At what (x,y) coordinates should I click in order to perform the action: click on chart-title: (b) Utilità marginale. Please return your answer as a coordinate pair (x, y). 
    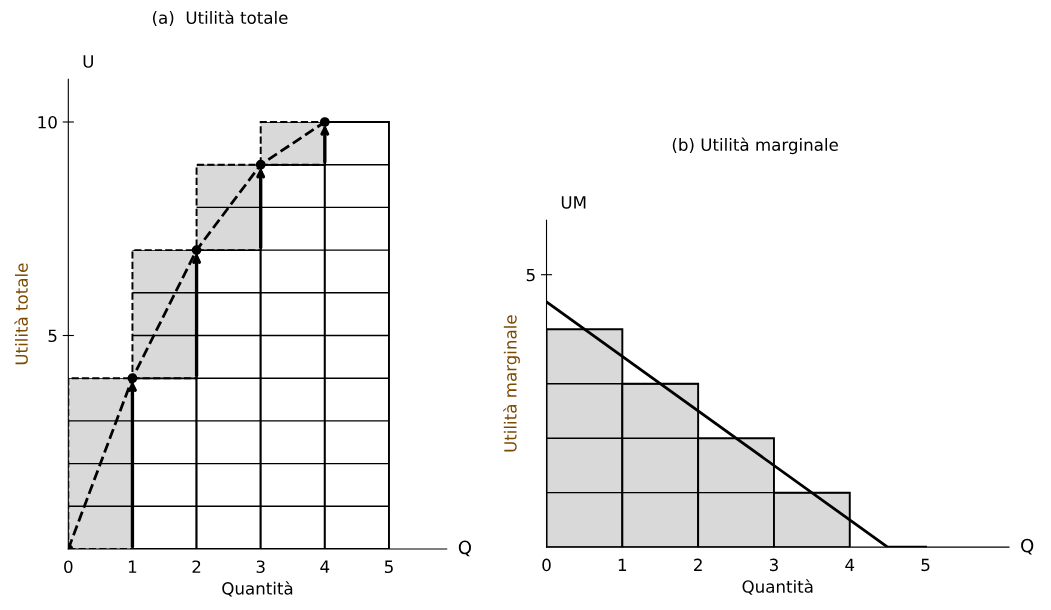
    Looking at the image, I should click on (755, 146).